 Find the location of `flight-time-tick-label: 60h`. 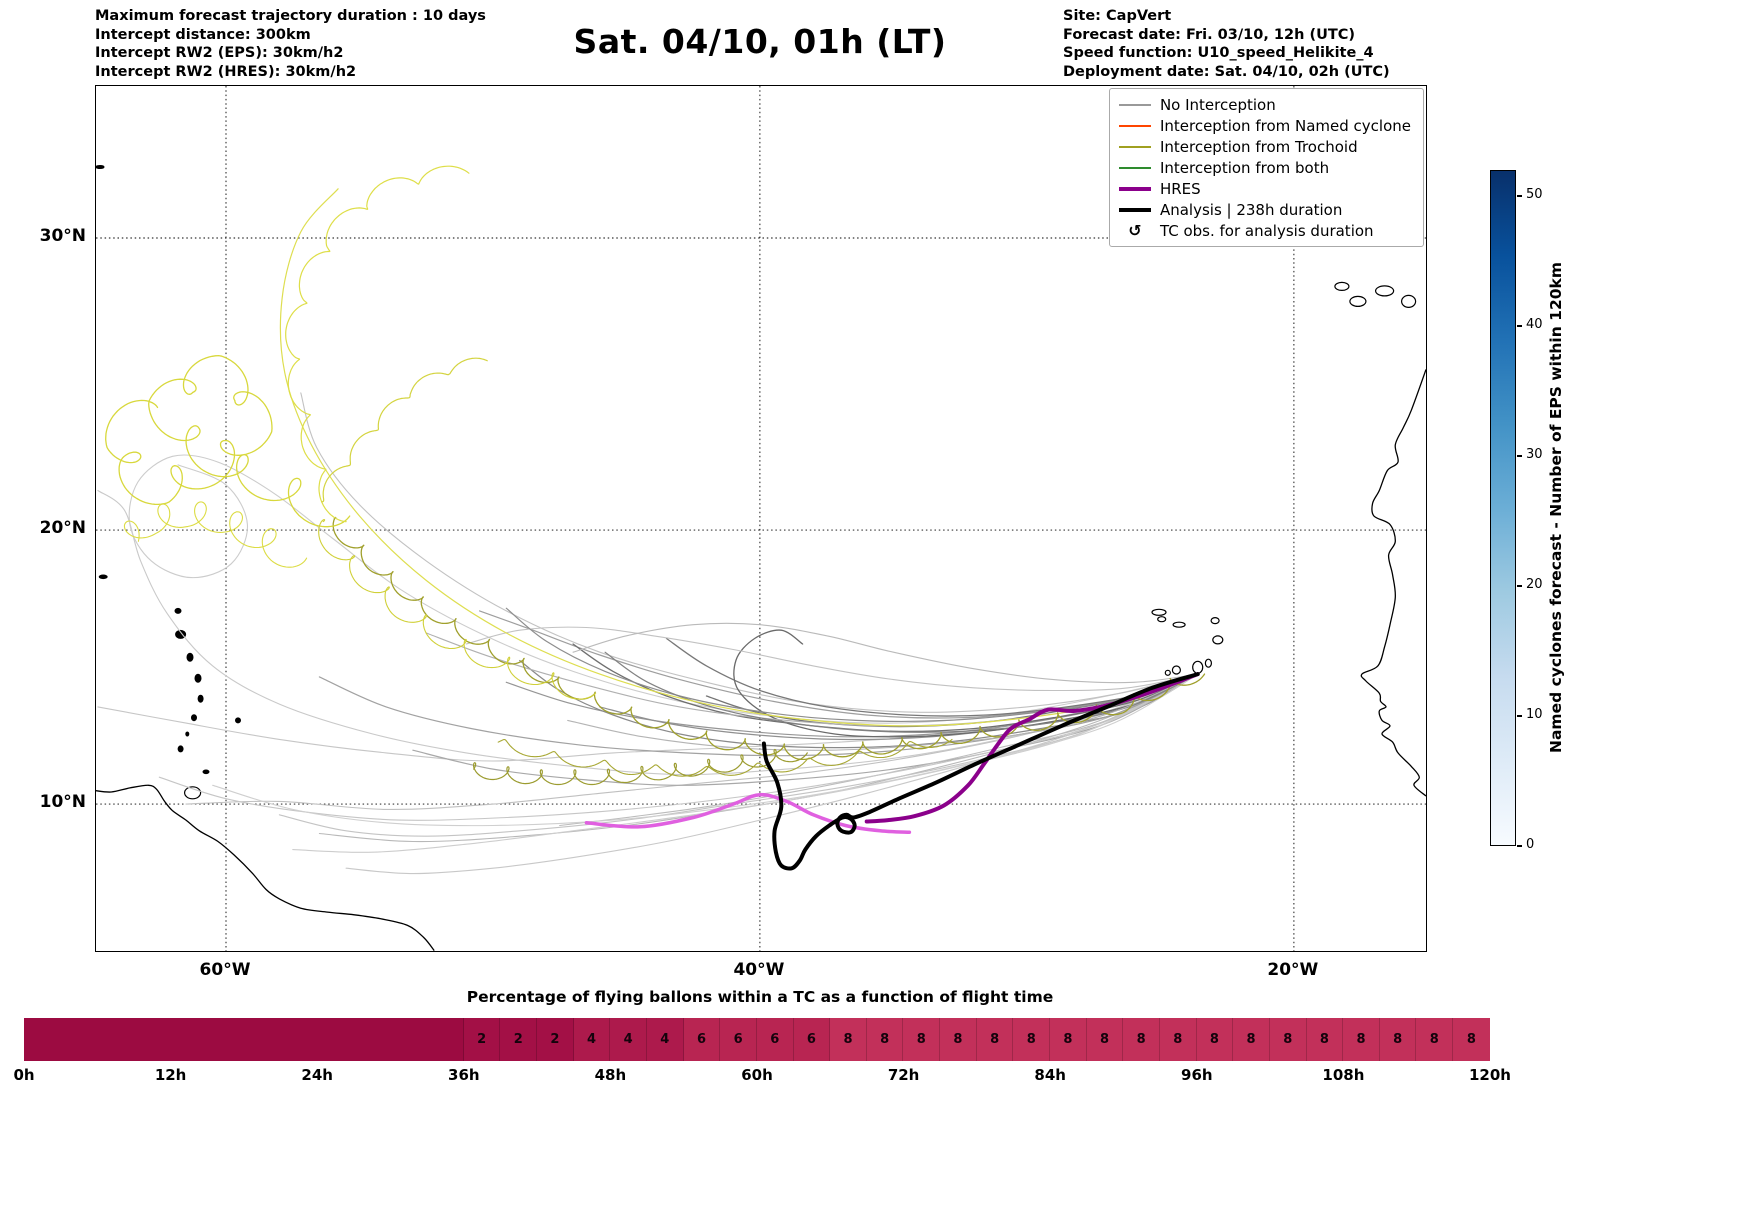

flight-time-tick-label: 60h is located at coordinates (757, 1075).